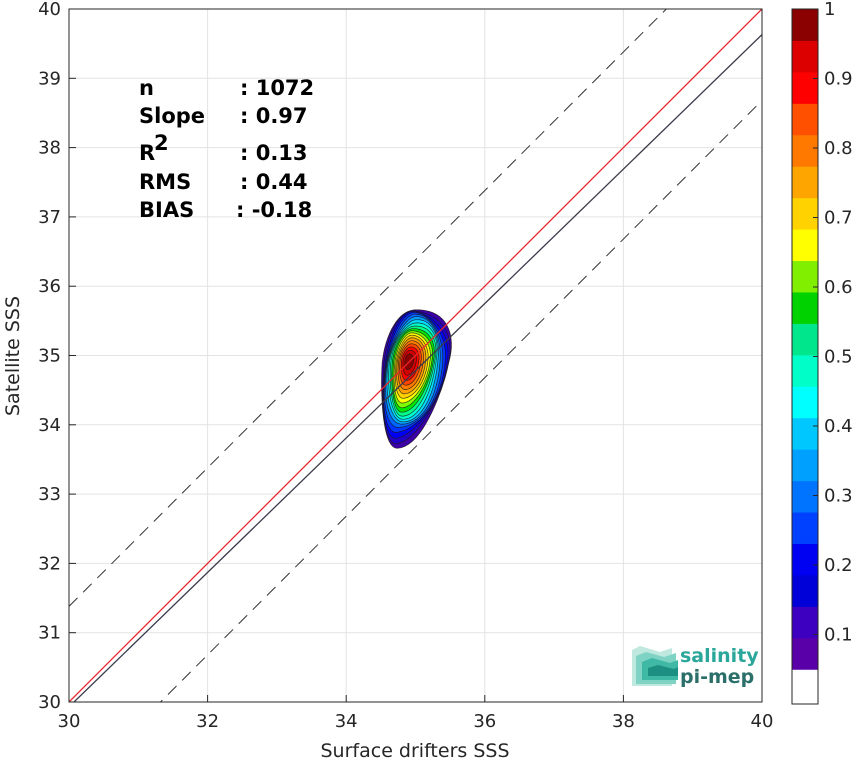 Image resolution: width=858 pixels, height=764 pixels. I want to click on colorbar-tick-label: 0.9, so click(838, 79).